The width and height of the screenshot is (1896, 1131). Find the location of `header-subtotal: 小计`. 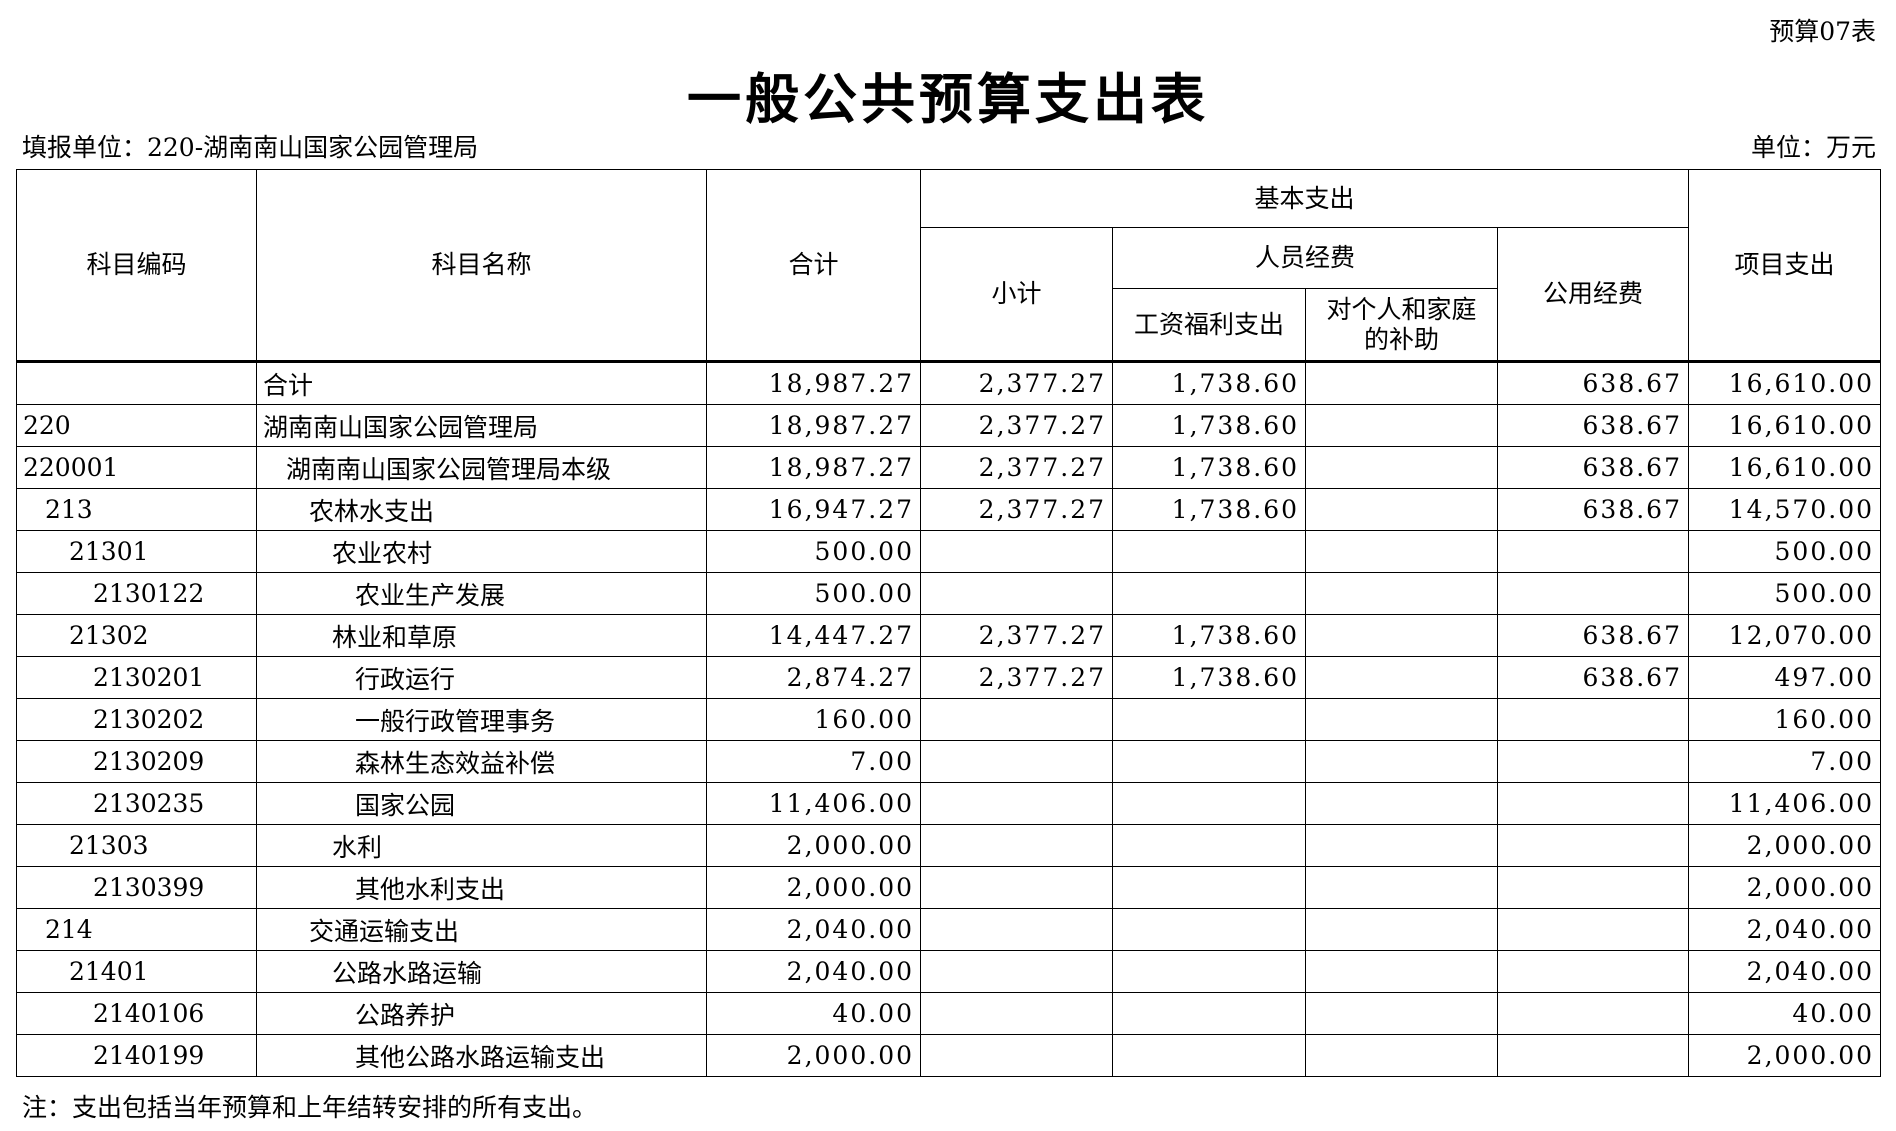

header-subtotal: 小计 is located at coordinates (1016, 294).